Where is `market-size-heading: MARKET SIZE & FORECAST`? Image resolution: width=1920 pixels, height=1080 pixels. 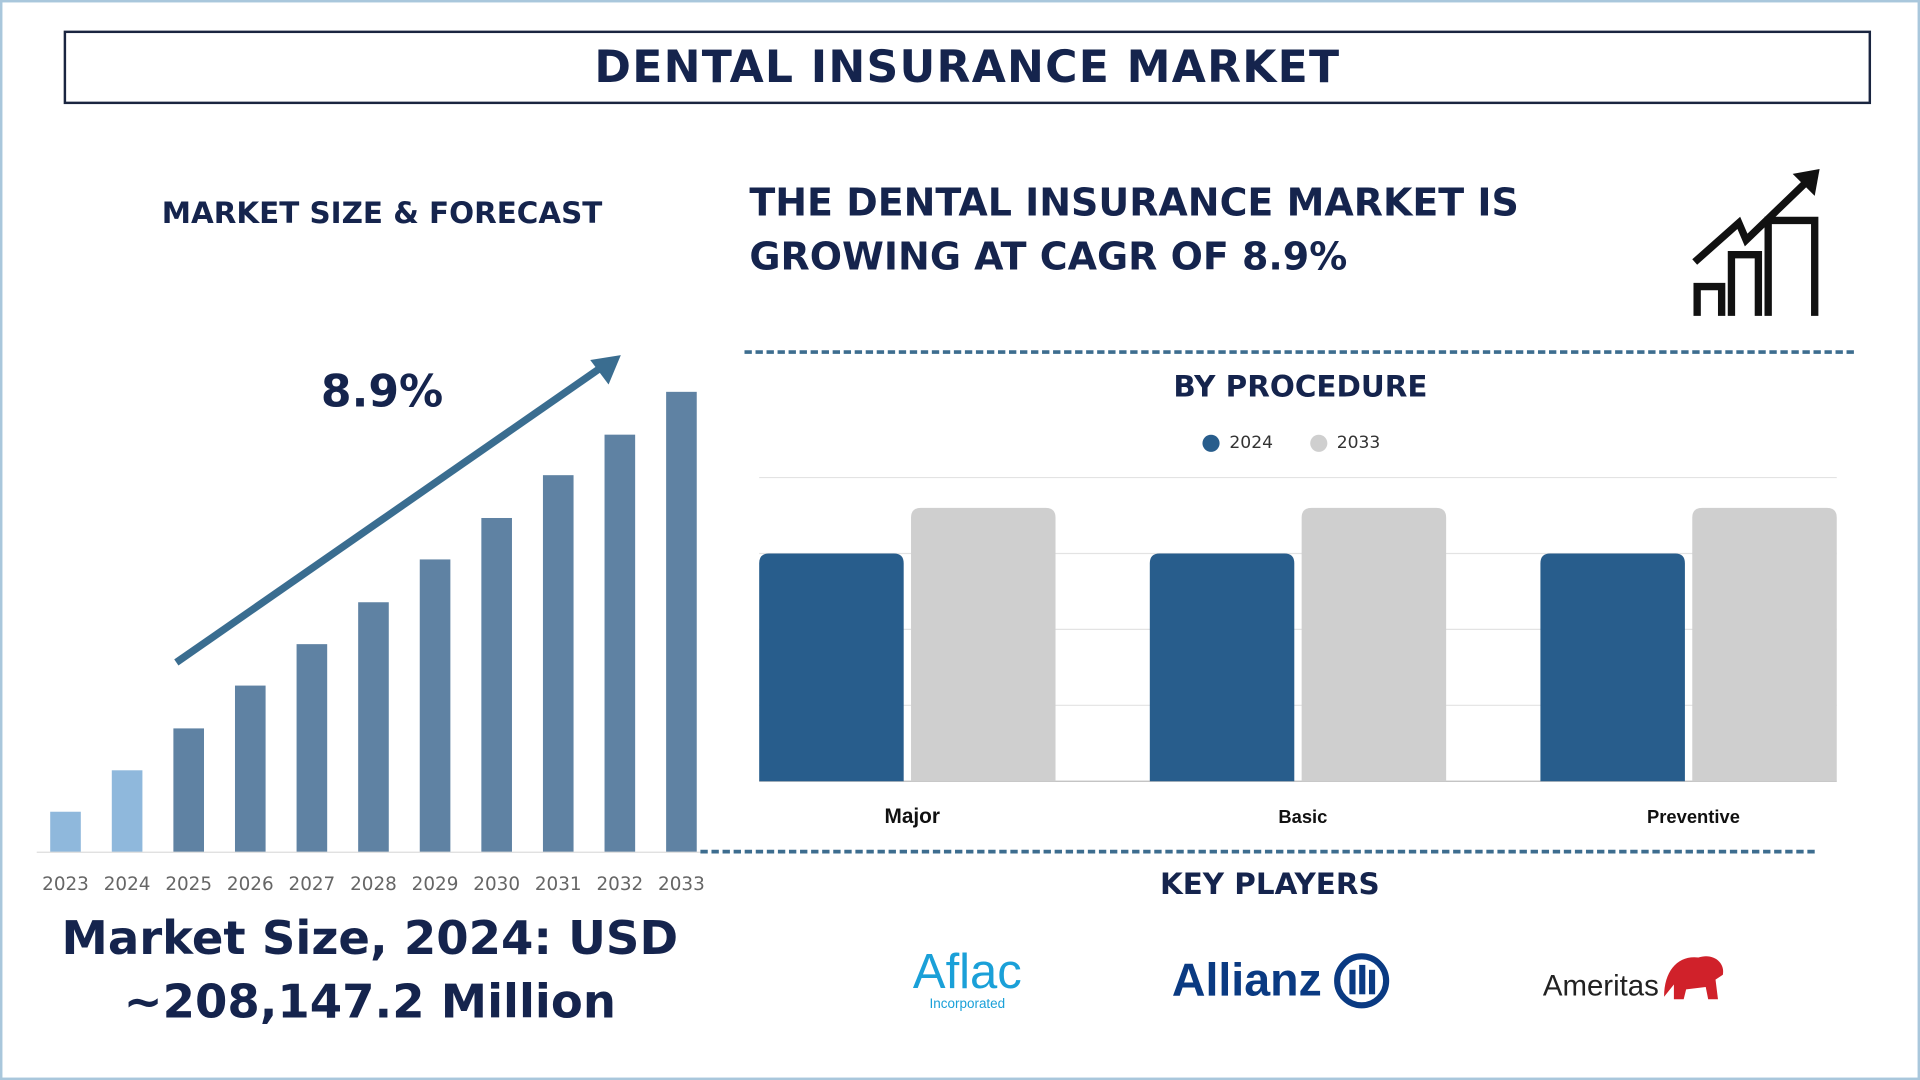 market-size-heading: MARKET SIZE & FORECAST is located at coordinates (382, 213).